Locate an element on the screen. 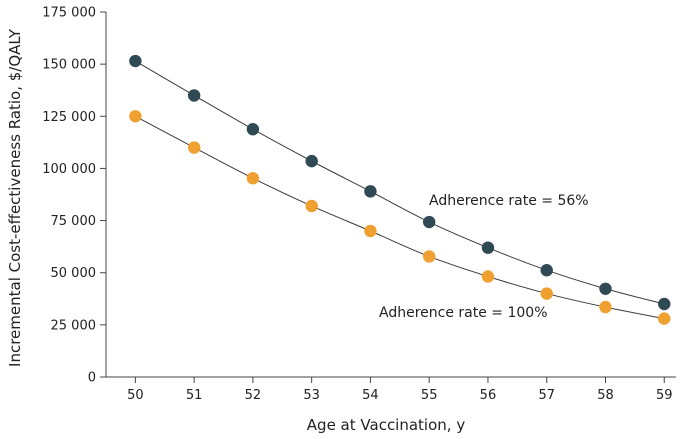 This screenshot has height=439, width=680. x-tick-label: 53 is located at coordinates (311, 395).